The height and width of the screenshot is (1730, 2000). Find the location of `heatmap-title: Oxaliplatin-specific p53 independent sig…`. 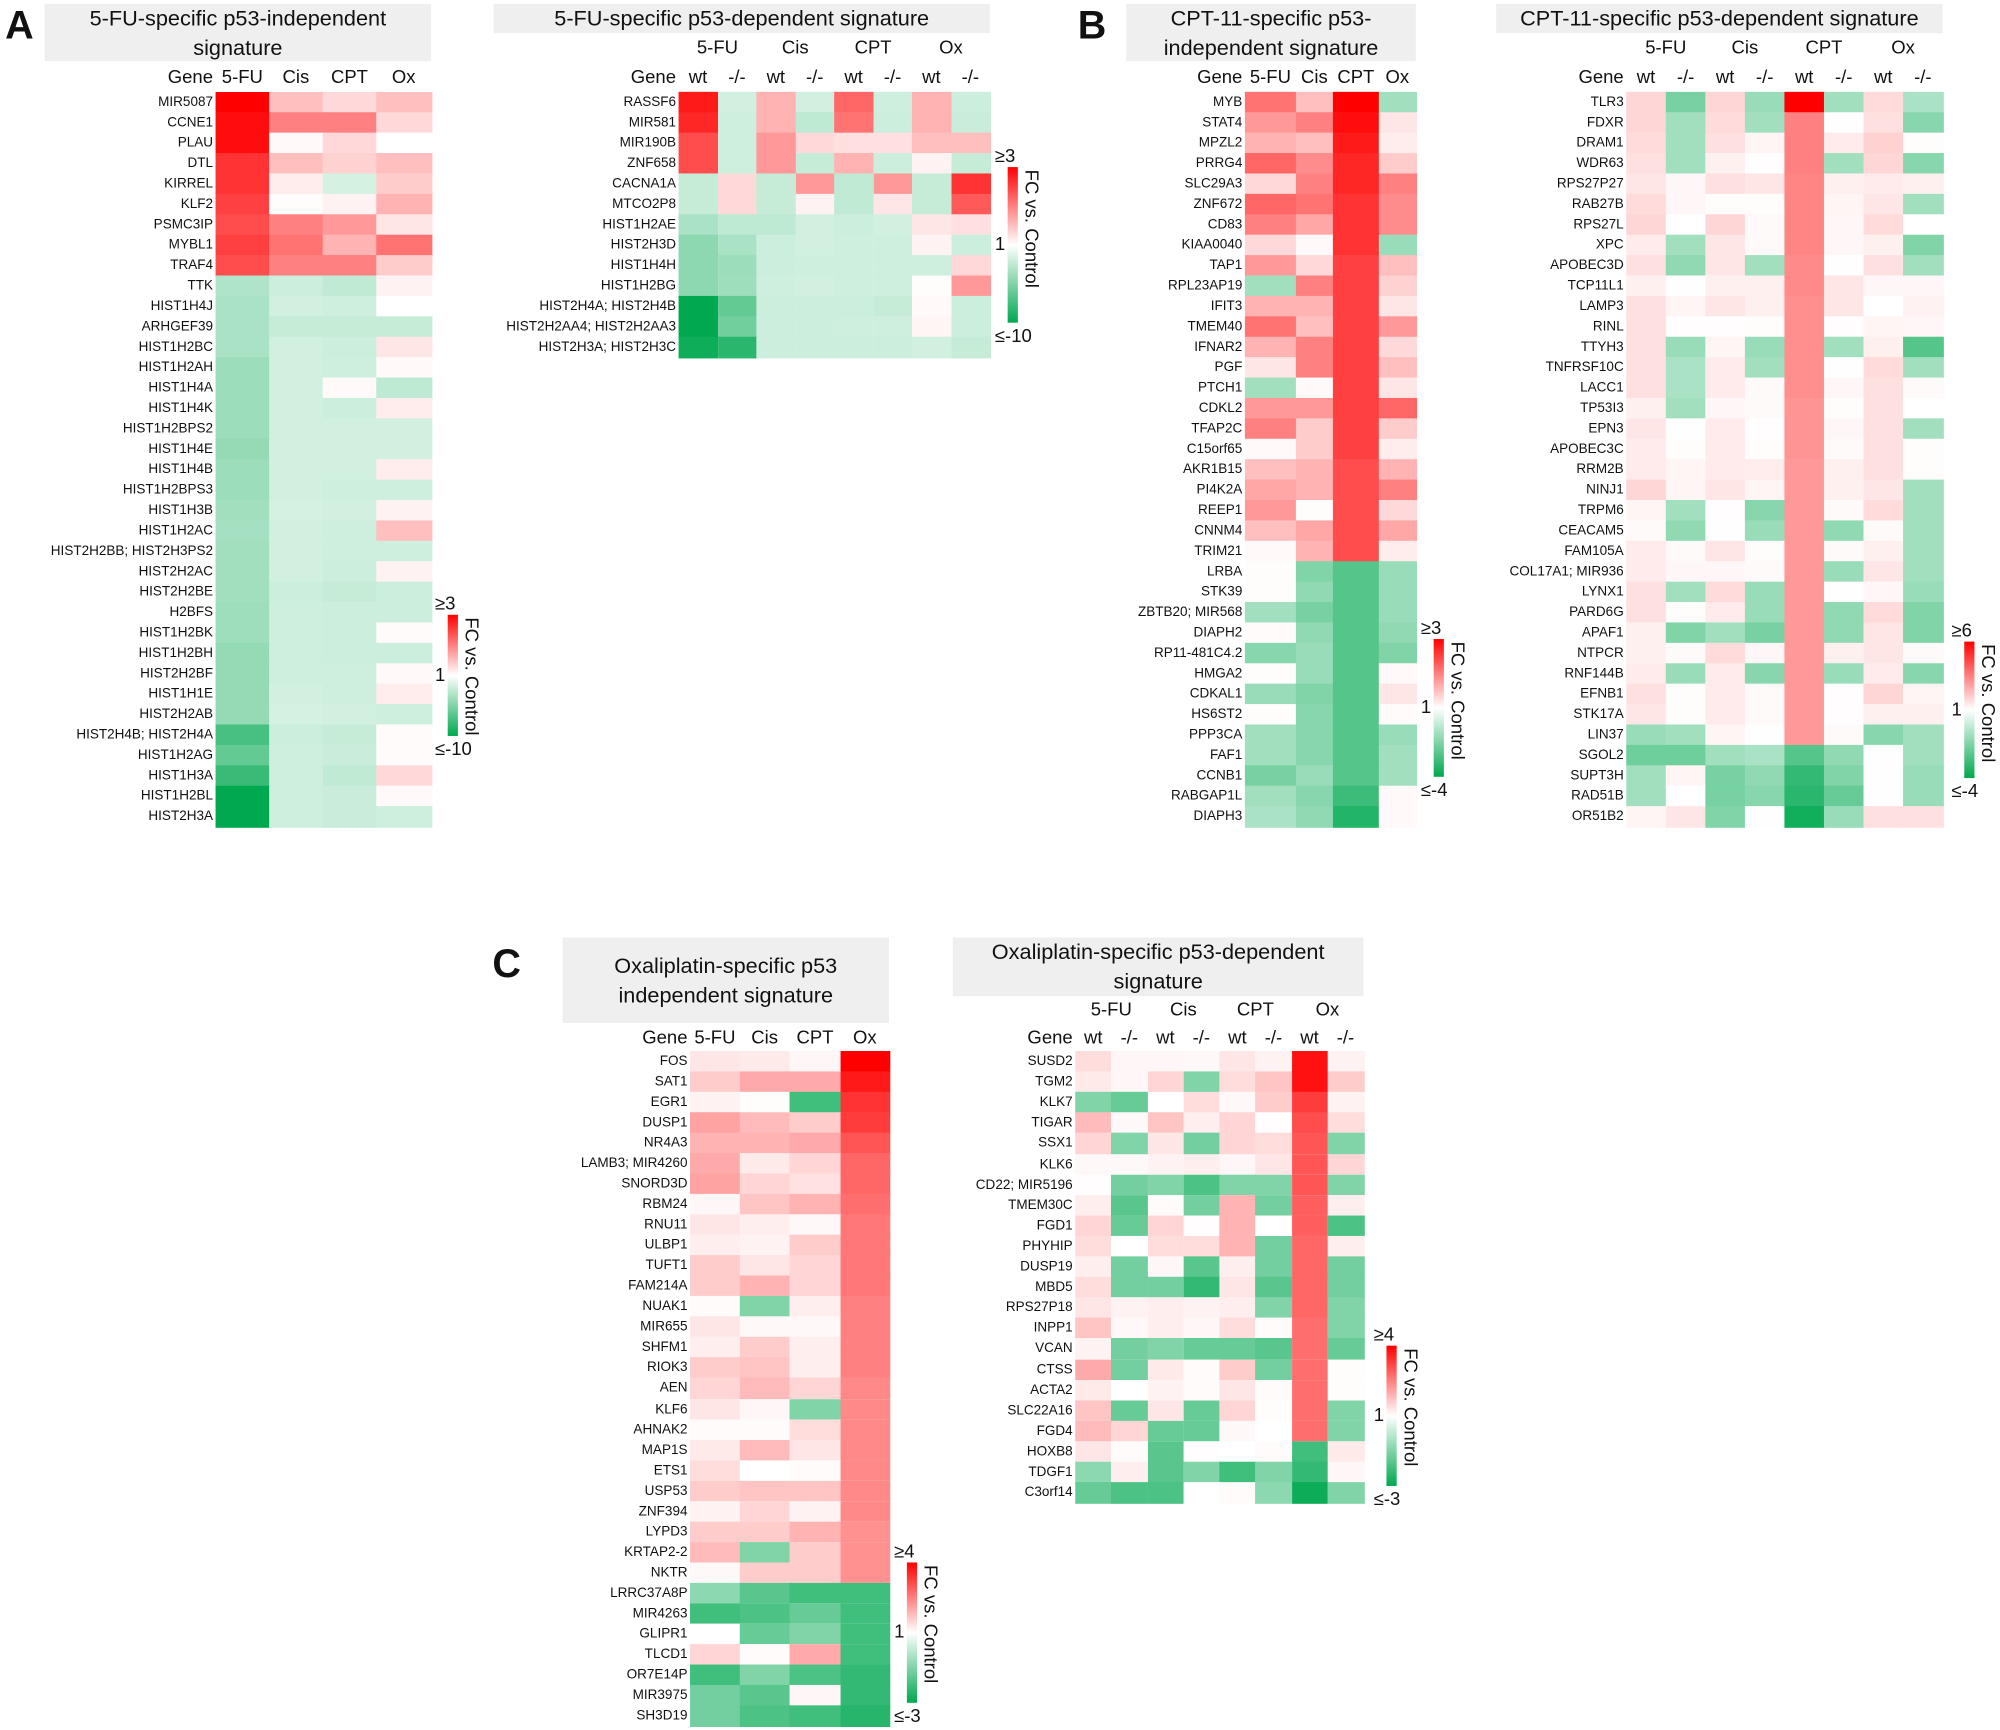

heatmap-title: Oxaliplatin-specific p53 independent sig… is located at coordinates (726, 980).